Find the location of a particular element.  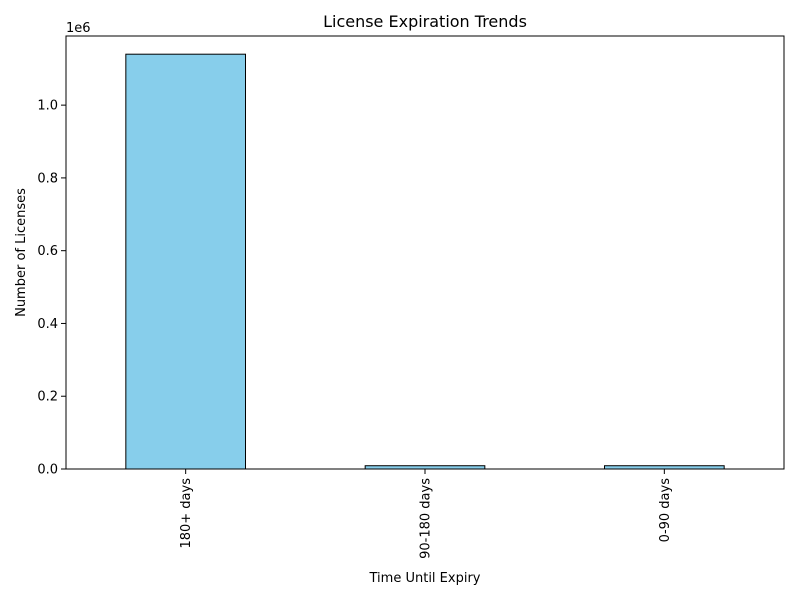

y-tick-label: 0.0 is located at coordinates (47, 470).